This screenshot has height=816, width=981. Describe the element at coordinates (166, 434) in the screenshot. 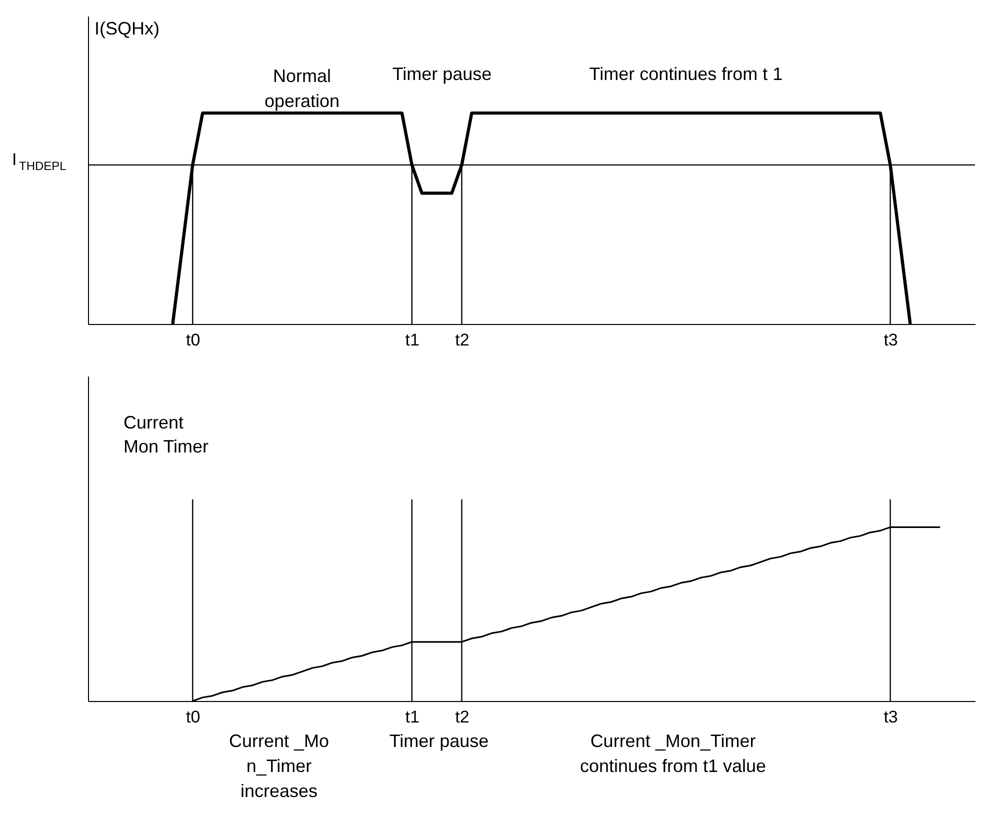

I see `y-axis-title: Current Mon Timer` at that location.